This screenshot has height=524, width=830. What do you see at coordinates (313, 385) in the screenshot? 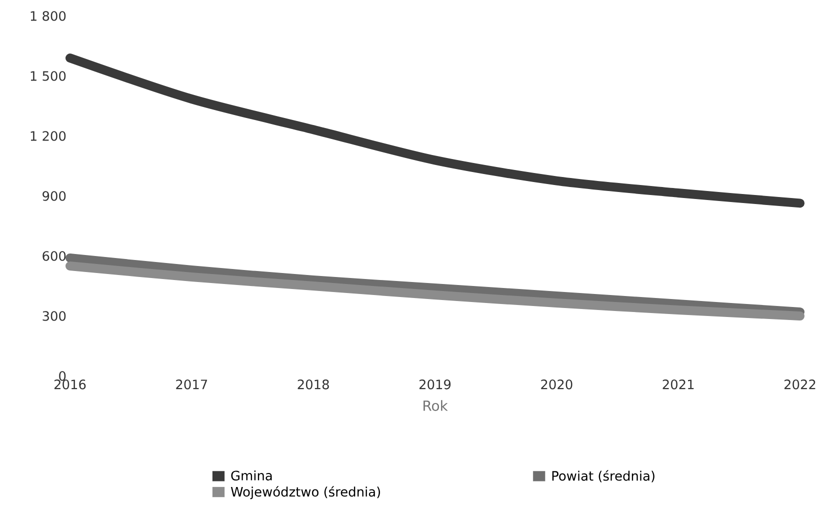
I see `x-tick-label: 2018` at bounding box center [313, 385].